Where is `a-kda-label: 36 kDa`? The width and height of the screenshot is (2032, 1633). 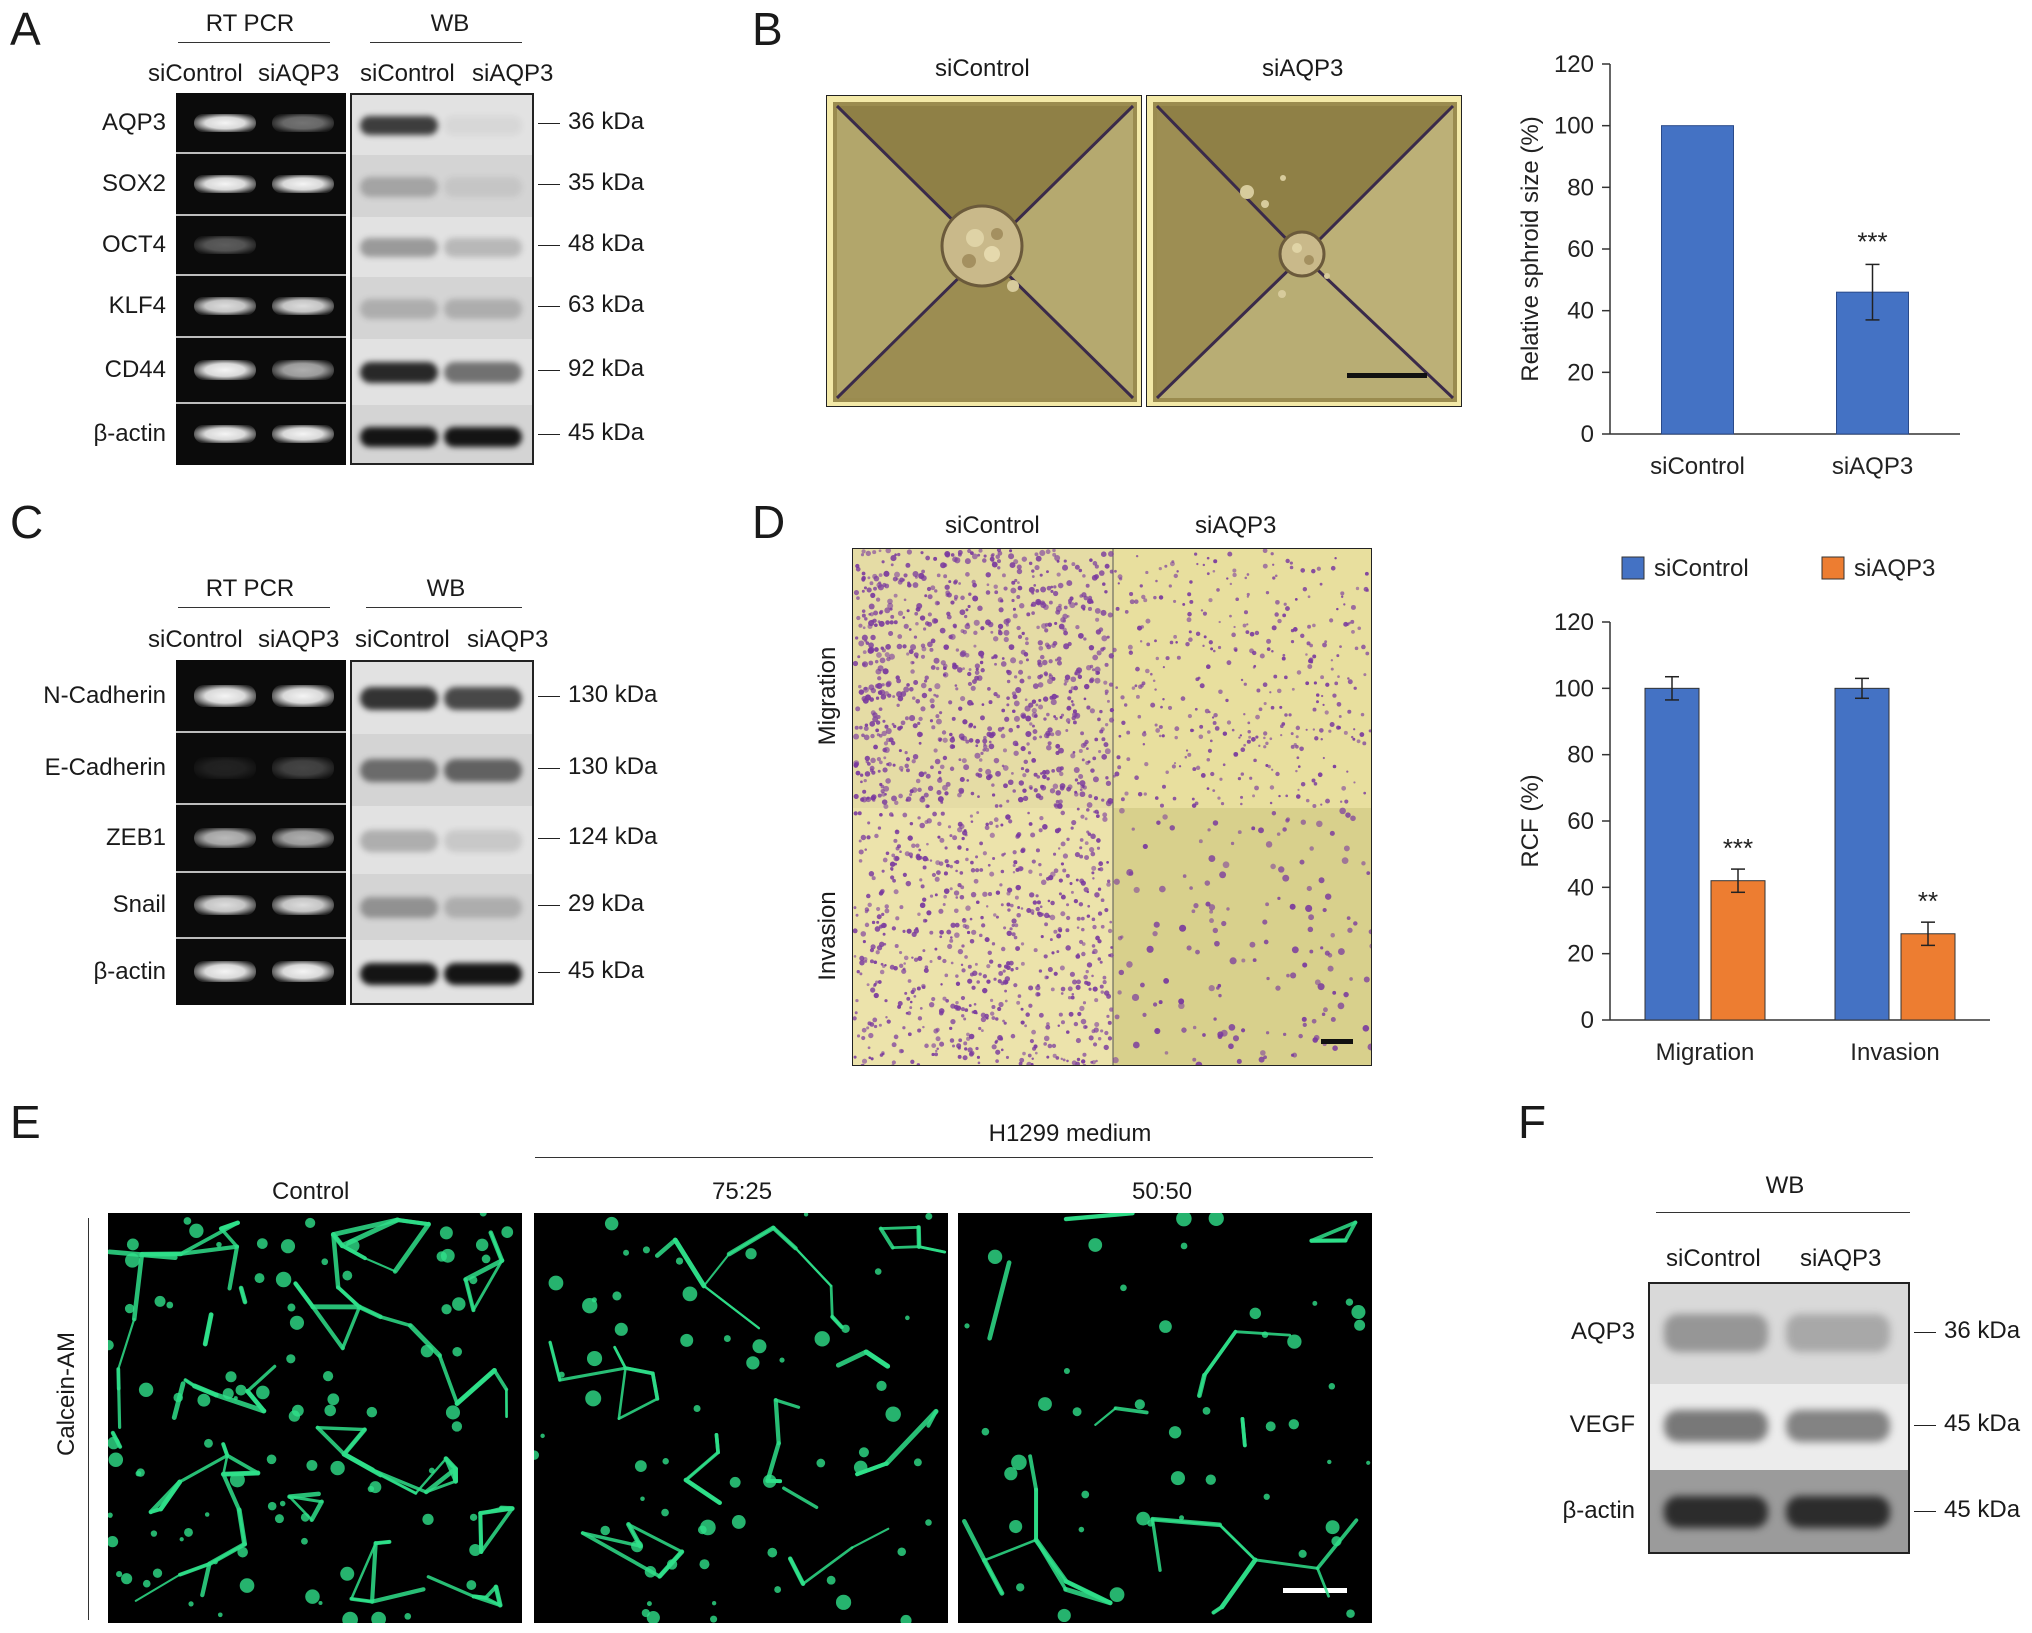
a-kda-label: 36 kDa is located at coordinates (606, 121).